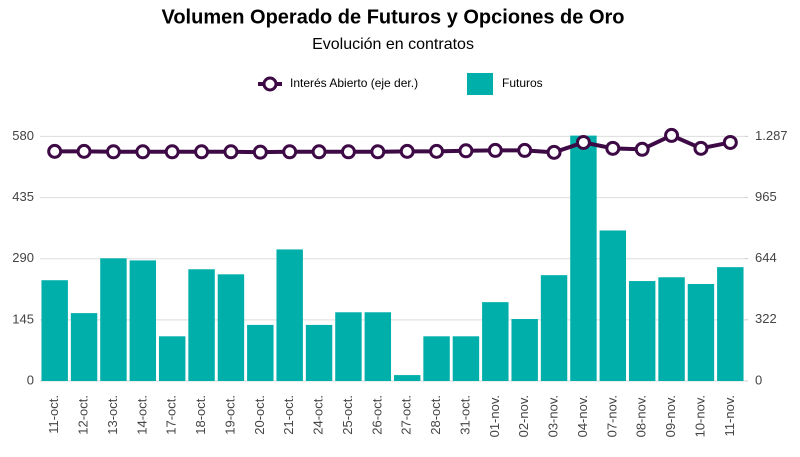 This screenshot has height=457, width=800. What do you see at coordinates (288, 415) in the screenshot?
I see `x-tick-label: 21-oct.` at bounding box center [288, 415].